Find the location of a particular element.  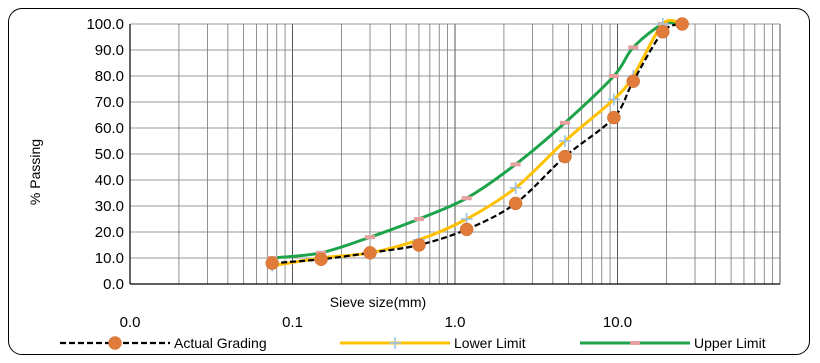

legend: Actual Grading Lower Limit Upper Limit is located at coordinates (413, 343).